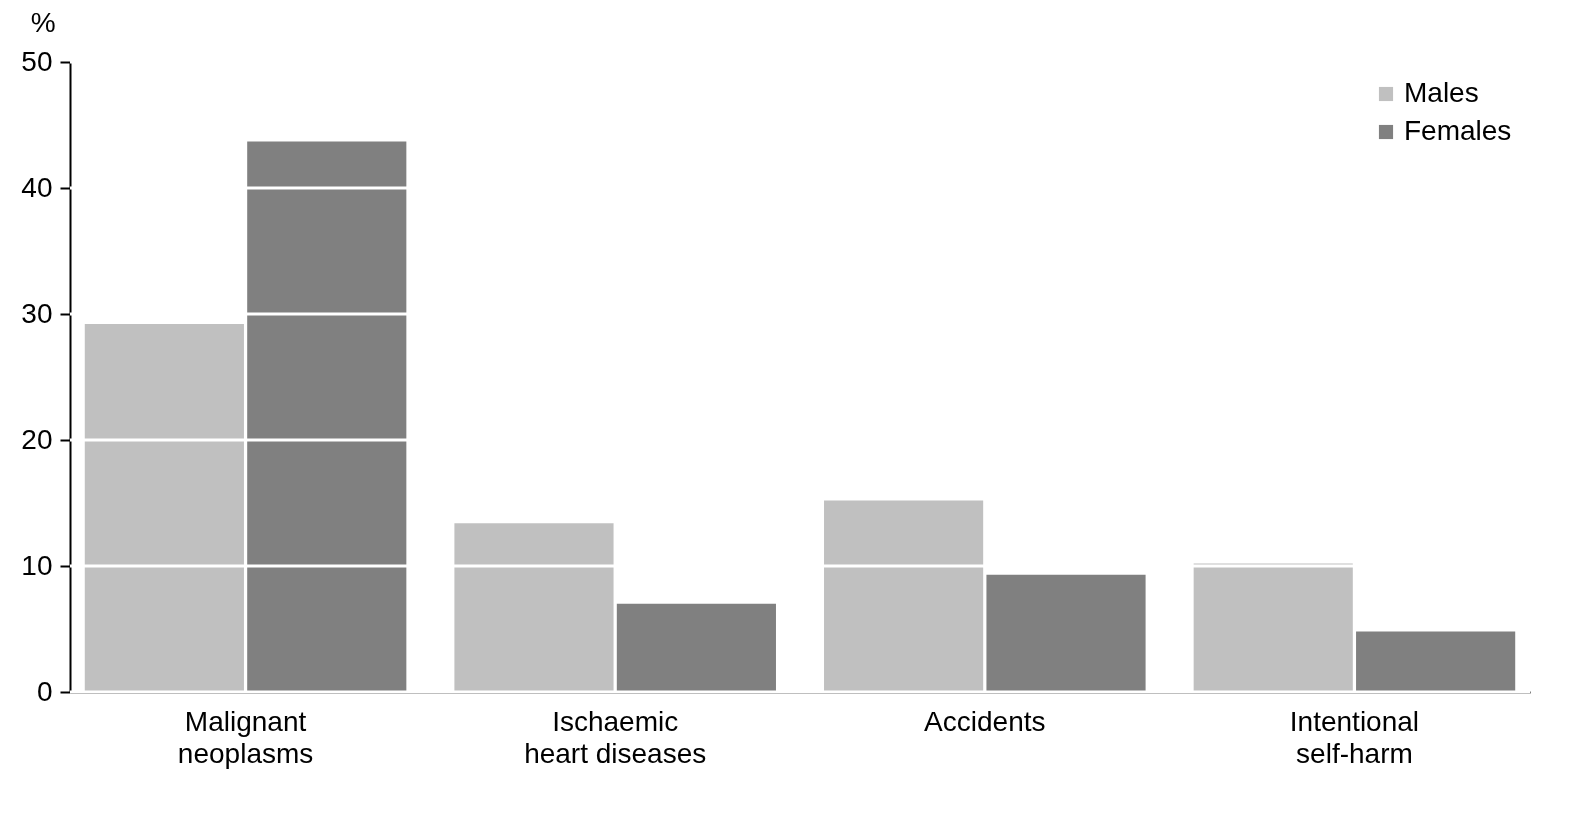 The width and height of the screenshot is (1582, 828). I want to click on y-tick-label: 0, so click(44, 691).